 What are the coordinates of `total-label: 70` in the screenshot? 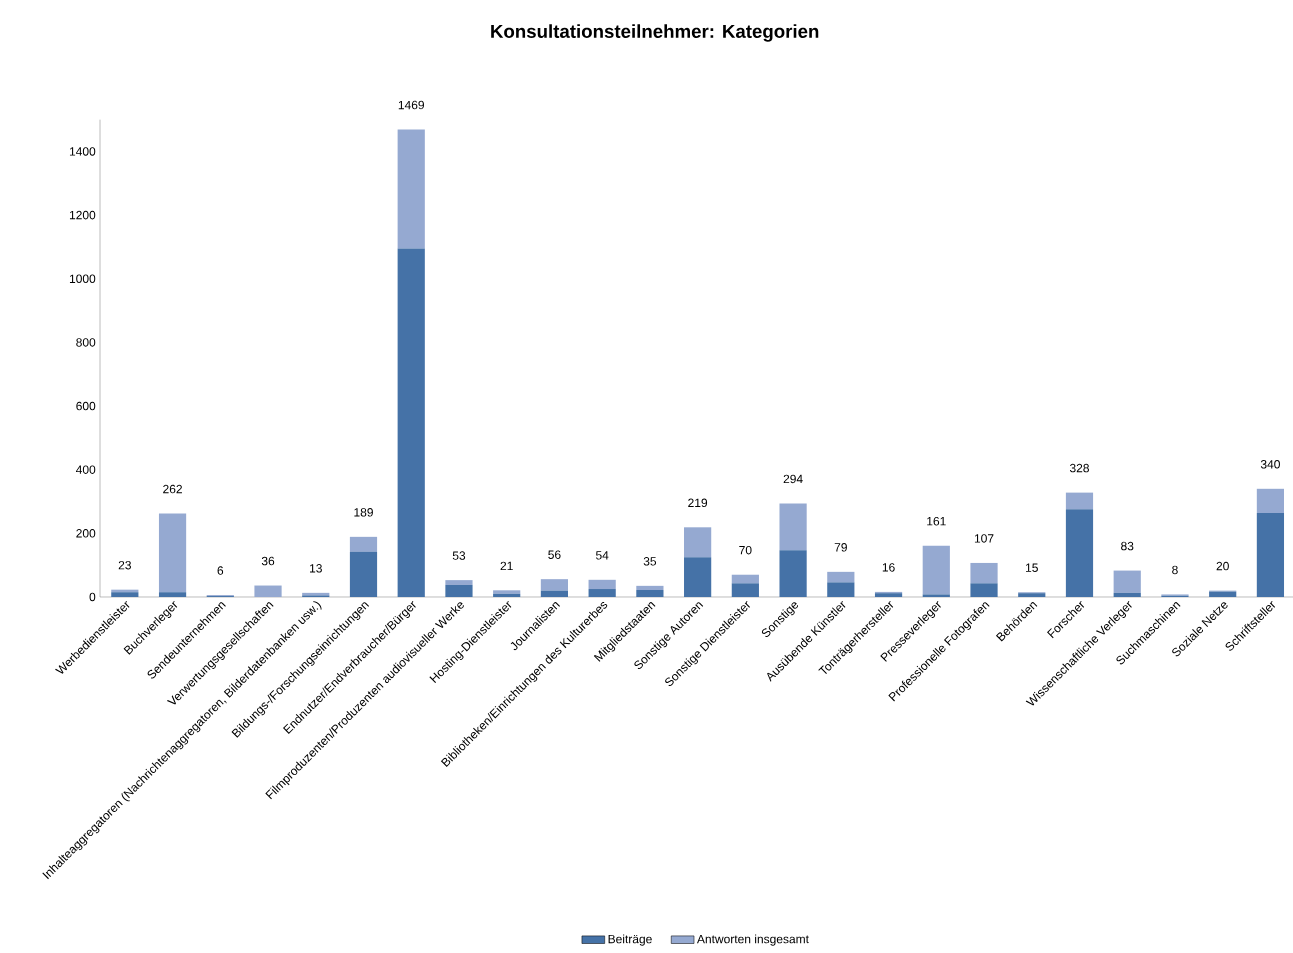 It's located at (745, 550).